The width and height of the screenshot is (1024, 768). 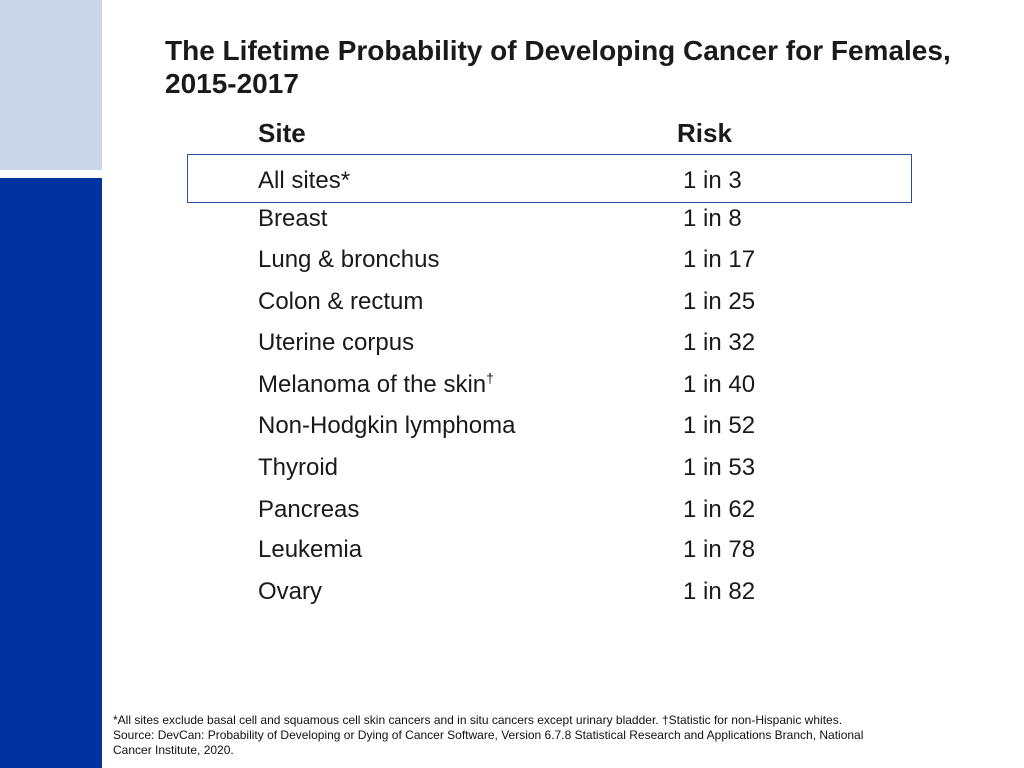 I want to click on risk-cell: 1 in 62, so click(x=719, y=509).